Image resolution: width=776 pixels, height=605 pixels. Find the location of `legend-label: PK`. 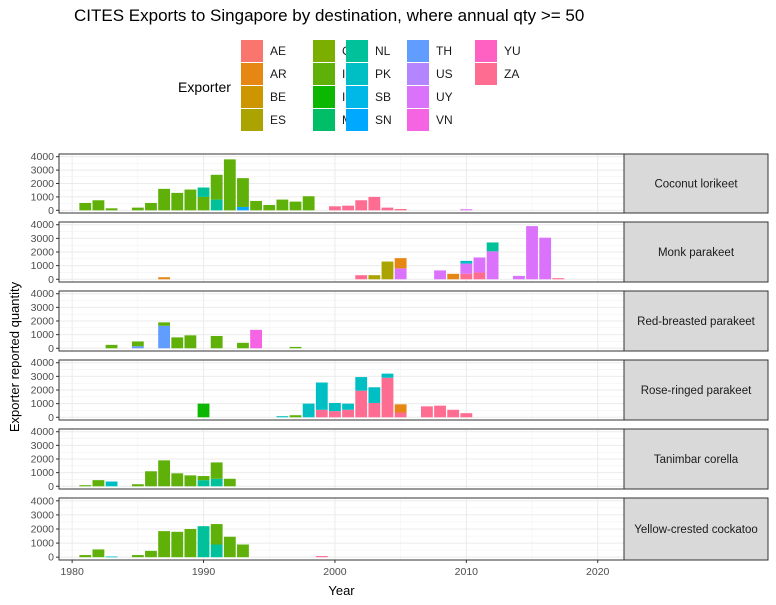

legend-label: PK is located at coordinates (383, 74).